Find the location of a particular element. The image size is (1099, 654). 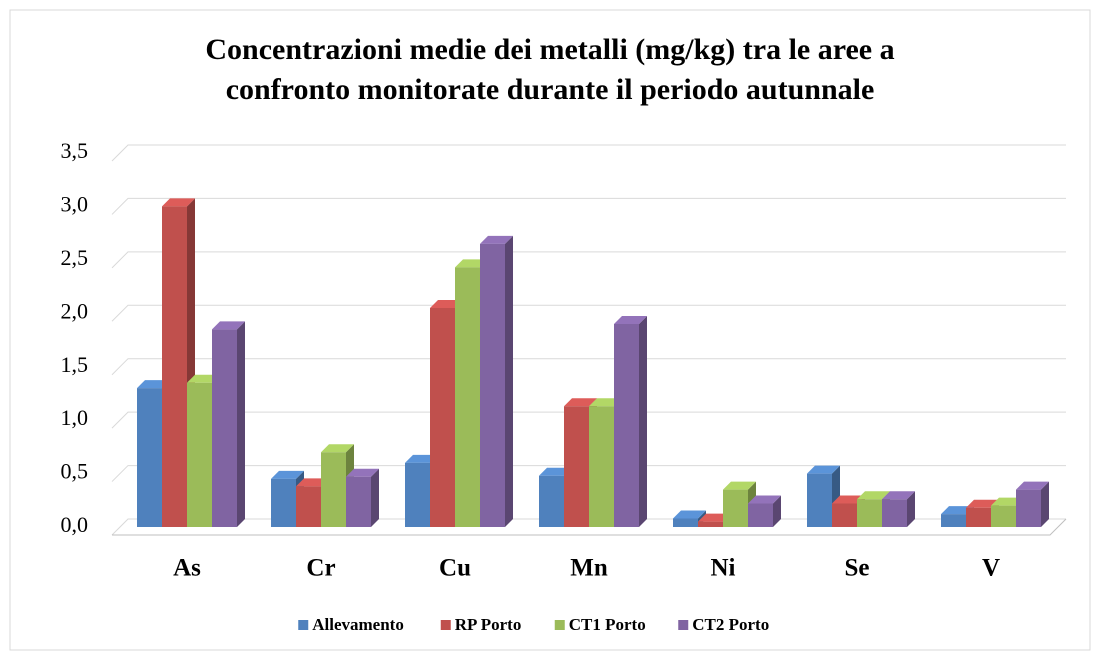

y-tick-label: 0,5 is located at coordinates (75, 471).